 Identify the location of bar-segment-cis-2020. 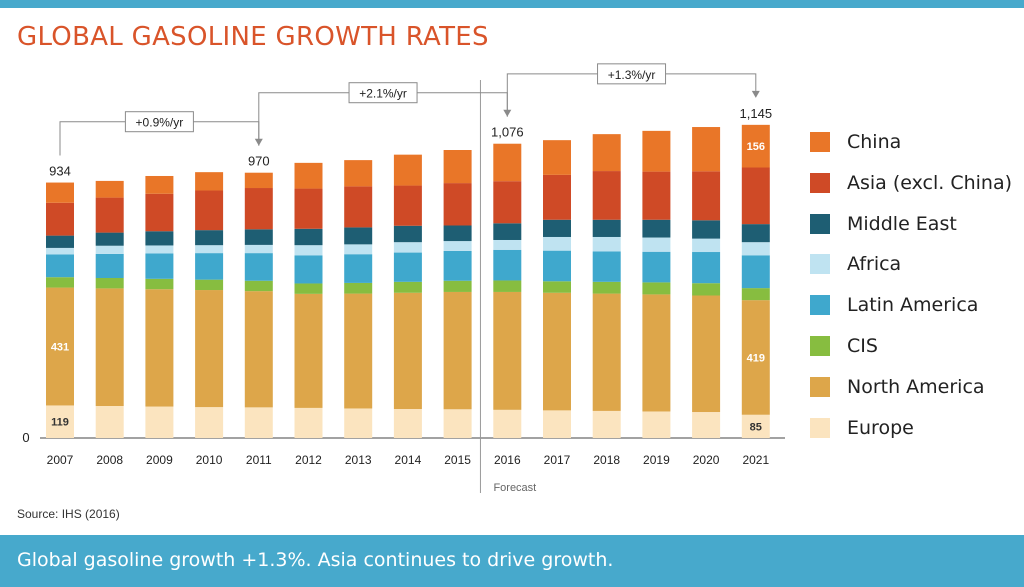
(706, 289).